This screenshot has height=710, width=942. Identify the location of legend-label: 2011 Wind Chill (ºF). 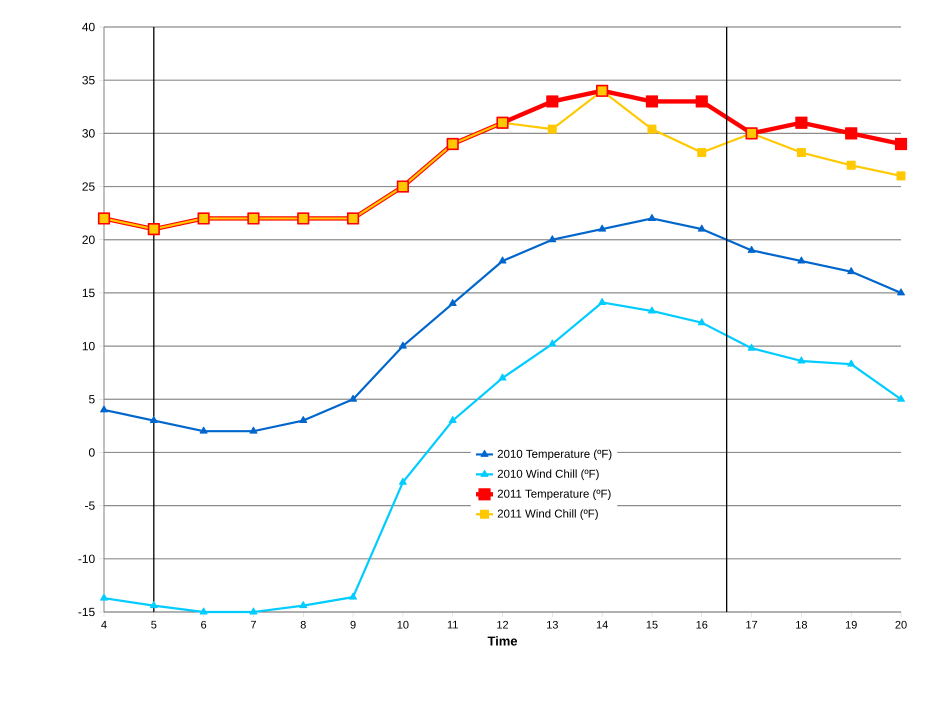
(548, 514).